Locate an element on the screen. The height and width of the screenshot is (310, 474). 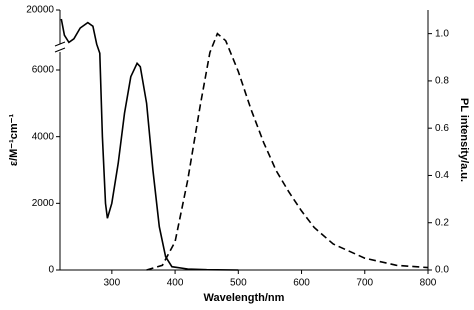
y-tick-label: 0 is located at coordinates (51, 270).